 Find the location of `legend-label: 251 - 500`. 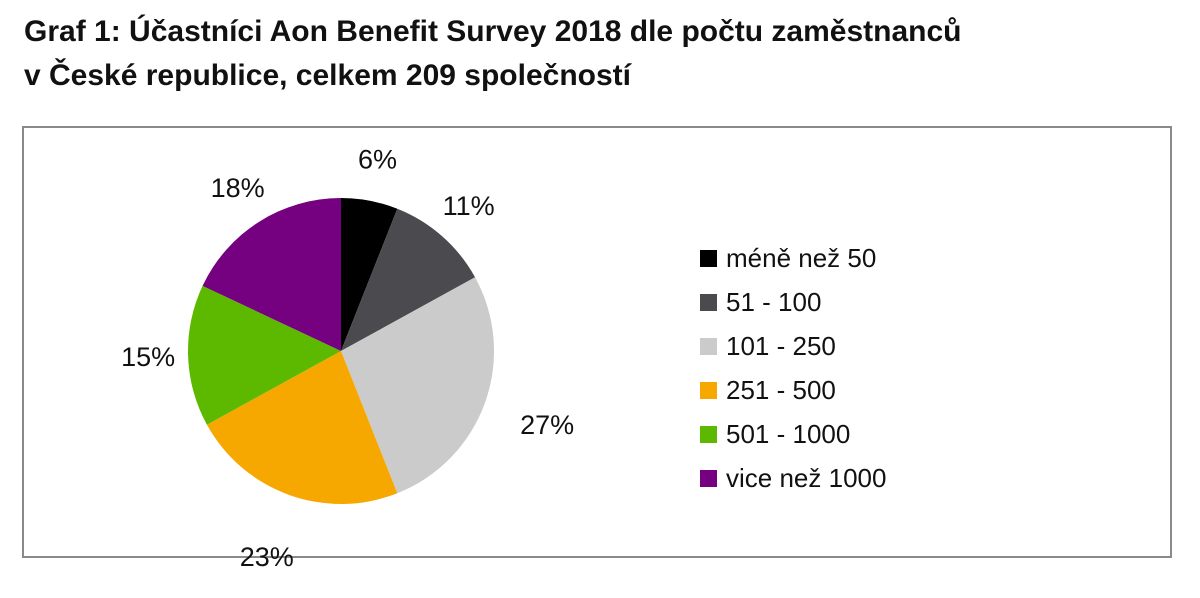

legend-label: 251 - 500 is located at coordinates (781, 389).